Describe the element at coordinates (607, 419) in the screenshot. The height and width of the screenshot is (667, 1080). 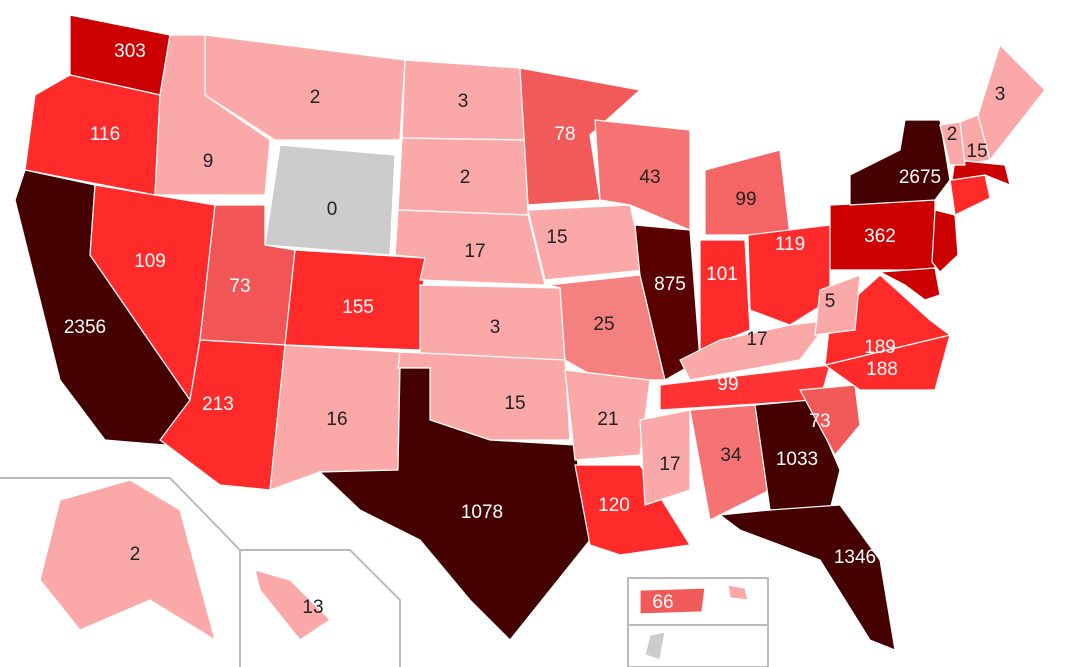
I see `state-value: 21` at that location.